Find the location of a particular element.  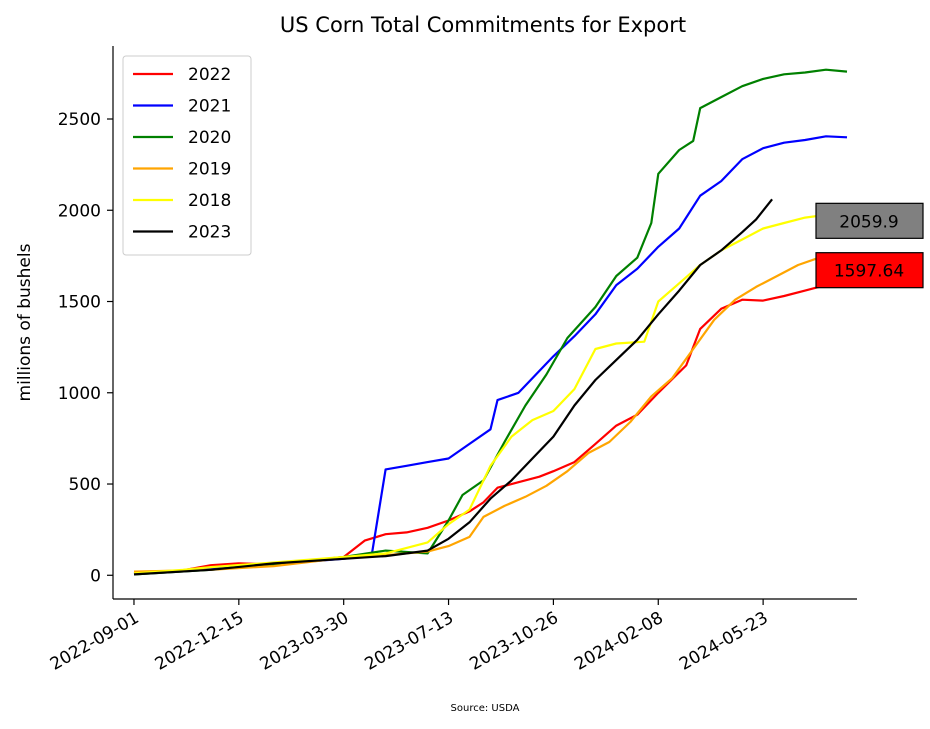

y-tick-label: 1000 is located at coordinates (79, 394).